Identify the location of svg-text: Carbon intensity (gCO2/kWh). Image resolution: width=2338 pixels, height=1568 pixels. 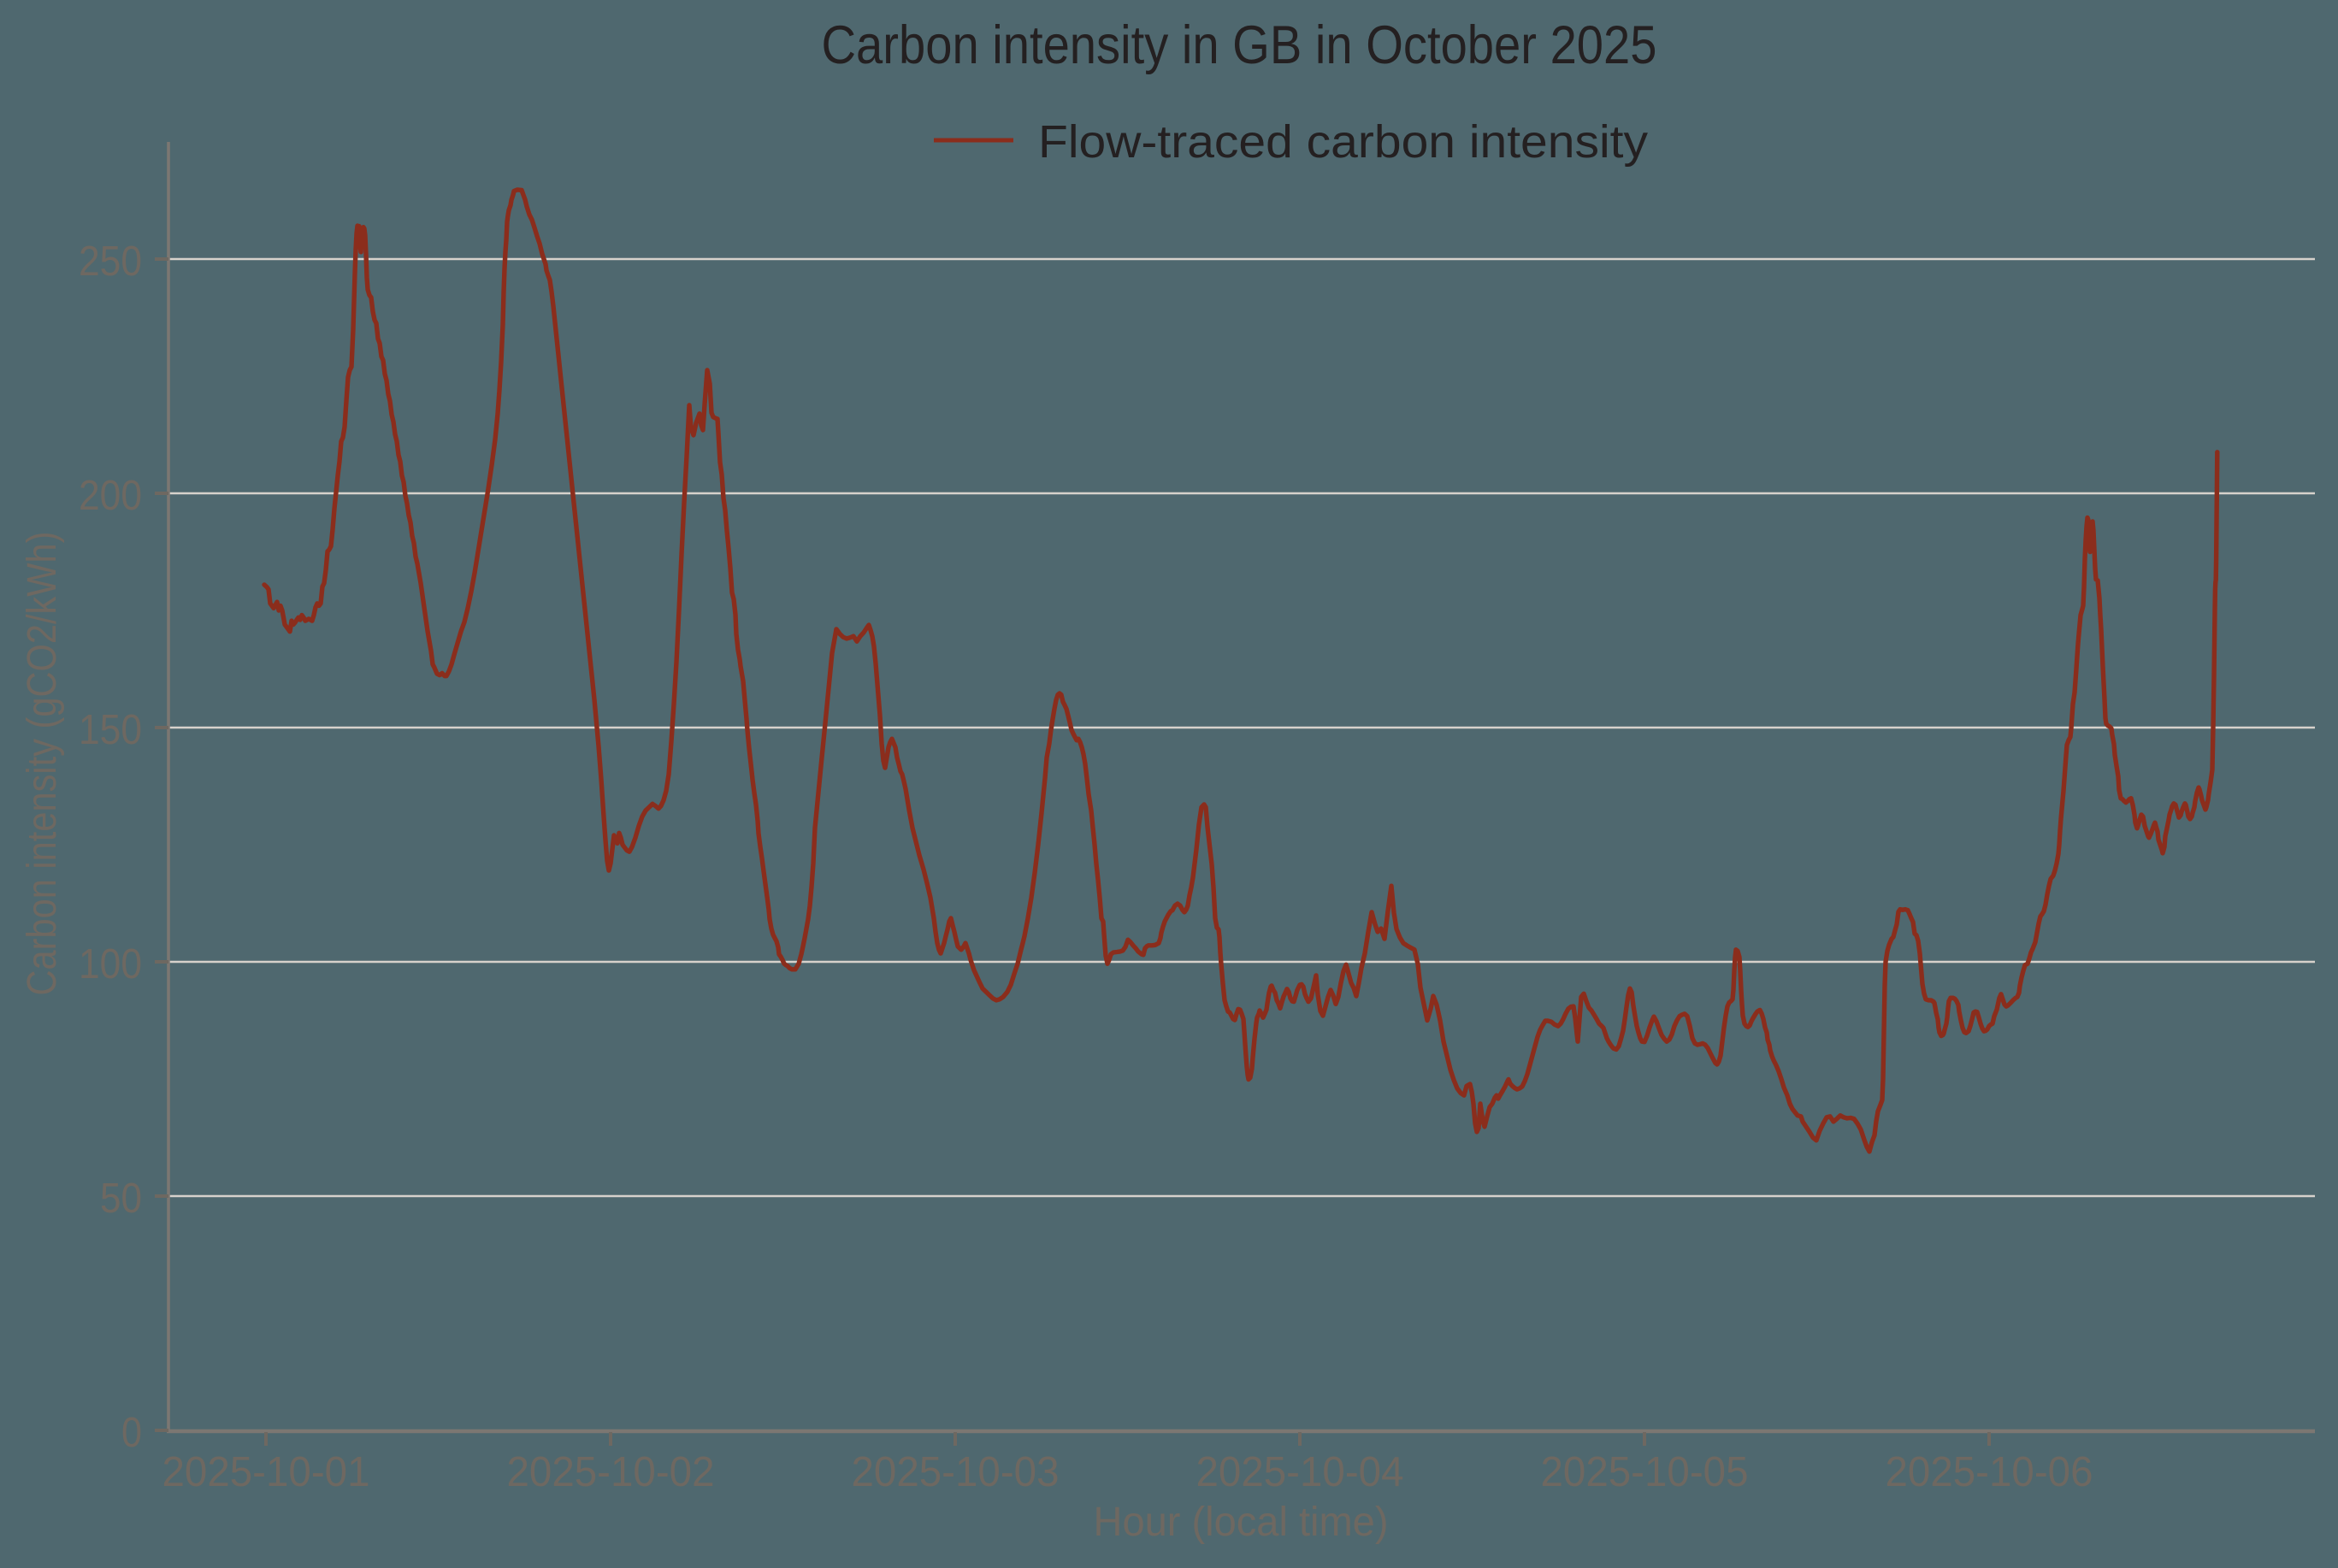
(42, 764).